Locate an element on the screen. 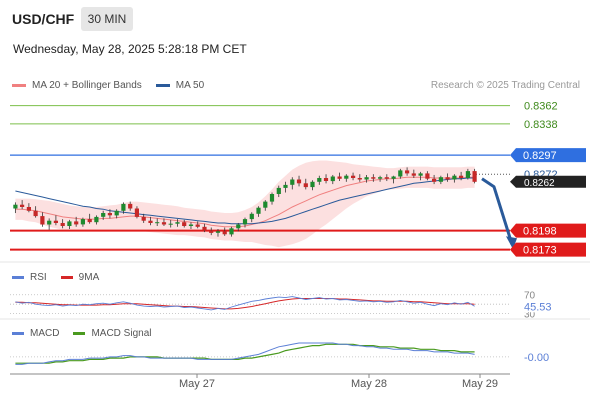 Image resolution: width=590 pixels, height=400 pixels. legend-item-rsi: RSI is located at coordinates (29, 277).